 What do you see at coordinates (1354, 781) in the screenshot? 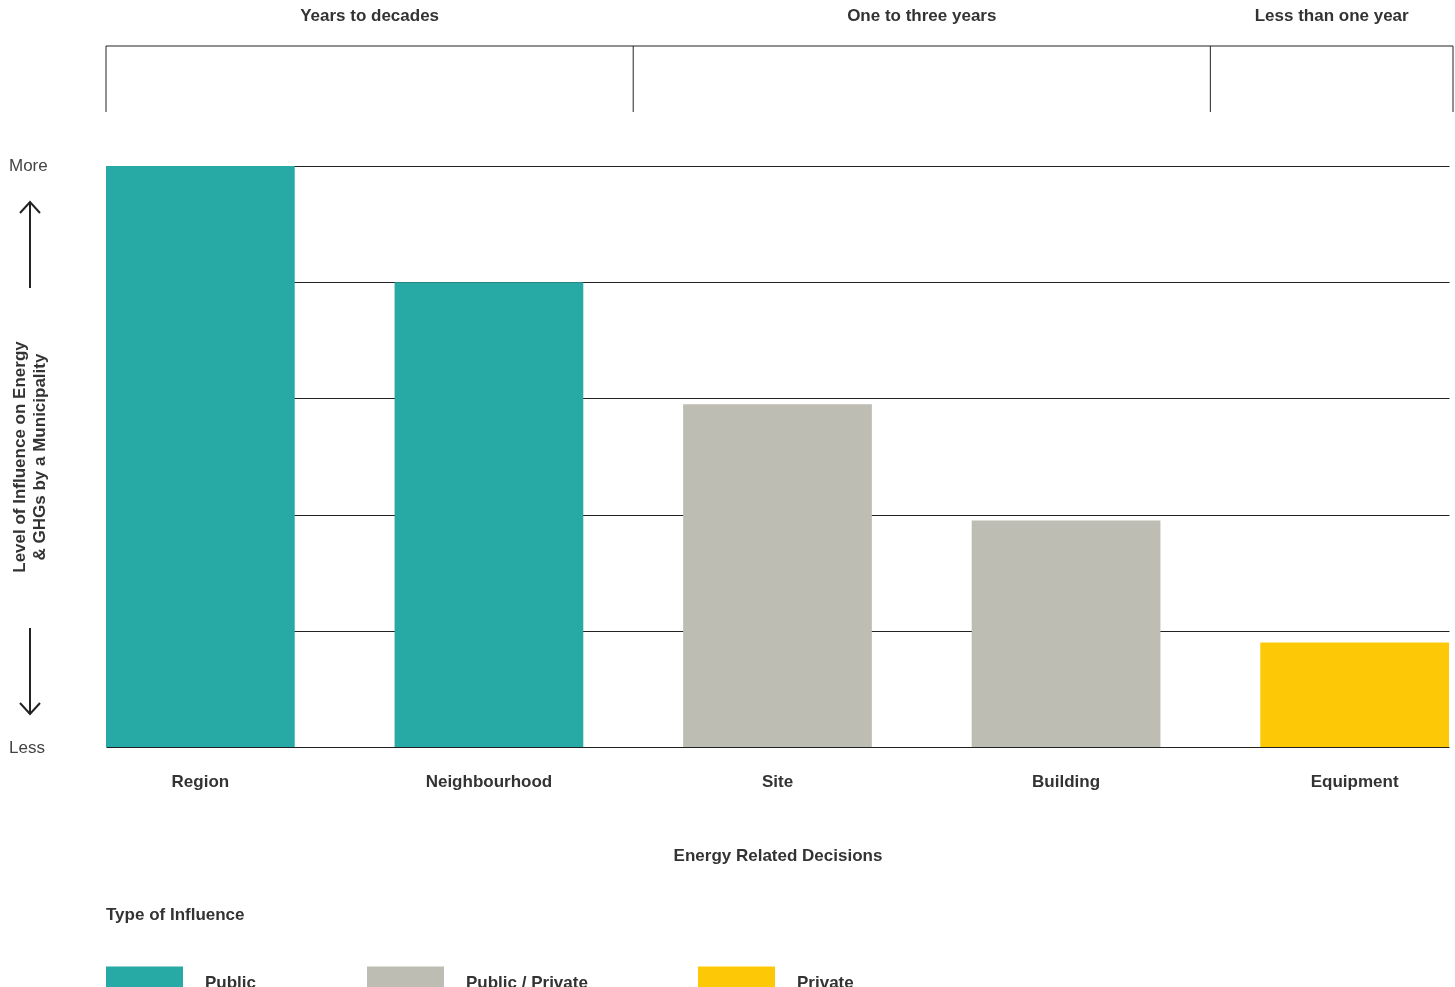
I see `x-tick-label: Equipment` at bounding box center [1354, 781].